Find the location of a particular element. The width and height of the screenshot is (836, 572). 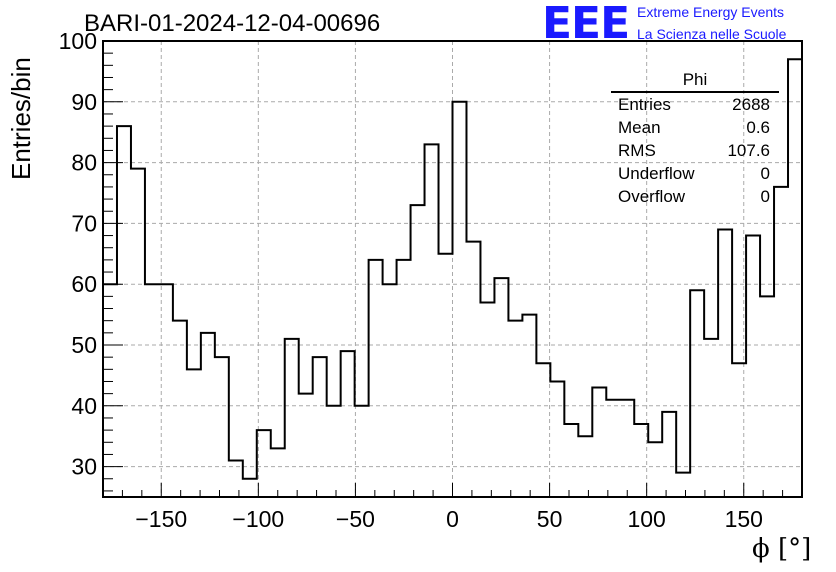

x-axis-label: ϕ [°] is located at coordinates (782, 549).